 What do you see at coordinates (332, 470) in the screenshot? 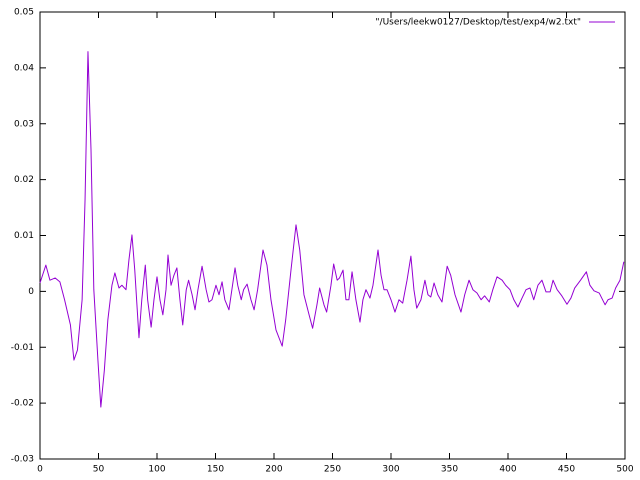
I see `x-tick-label: 250` at bounding box center [332, 470].